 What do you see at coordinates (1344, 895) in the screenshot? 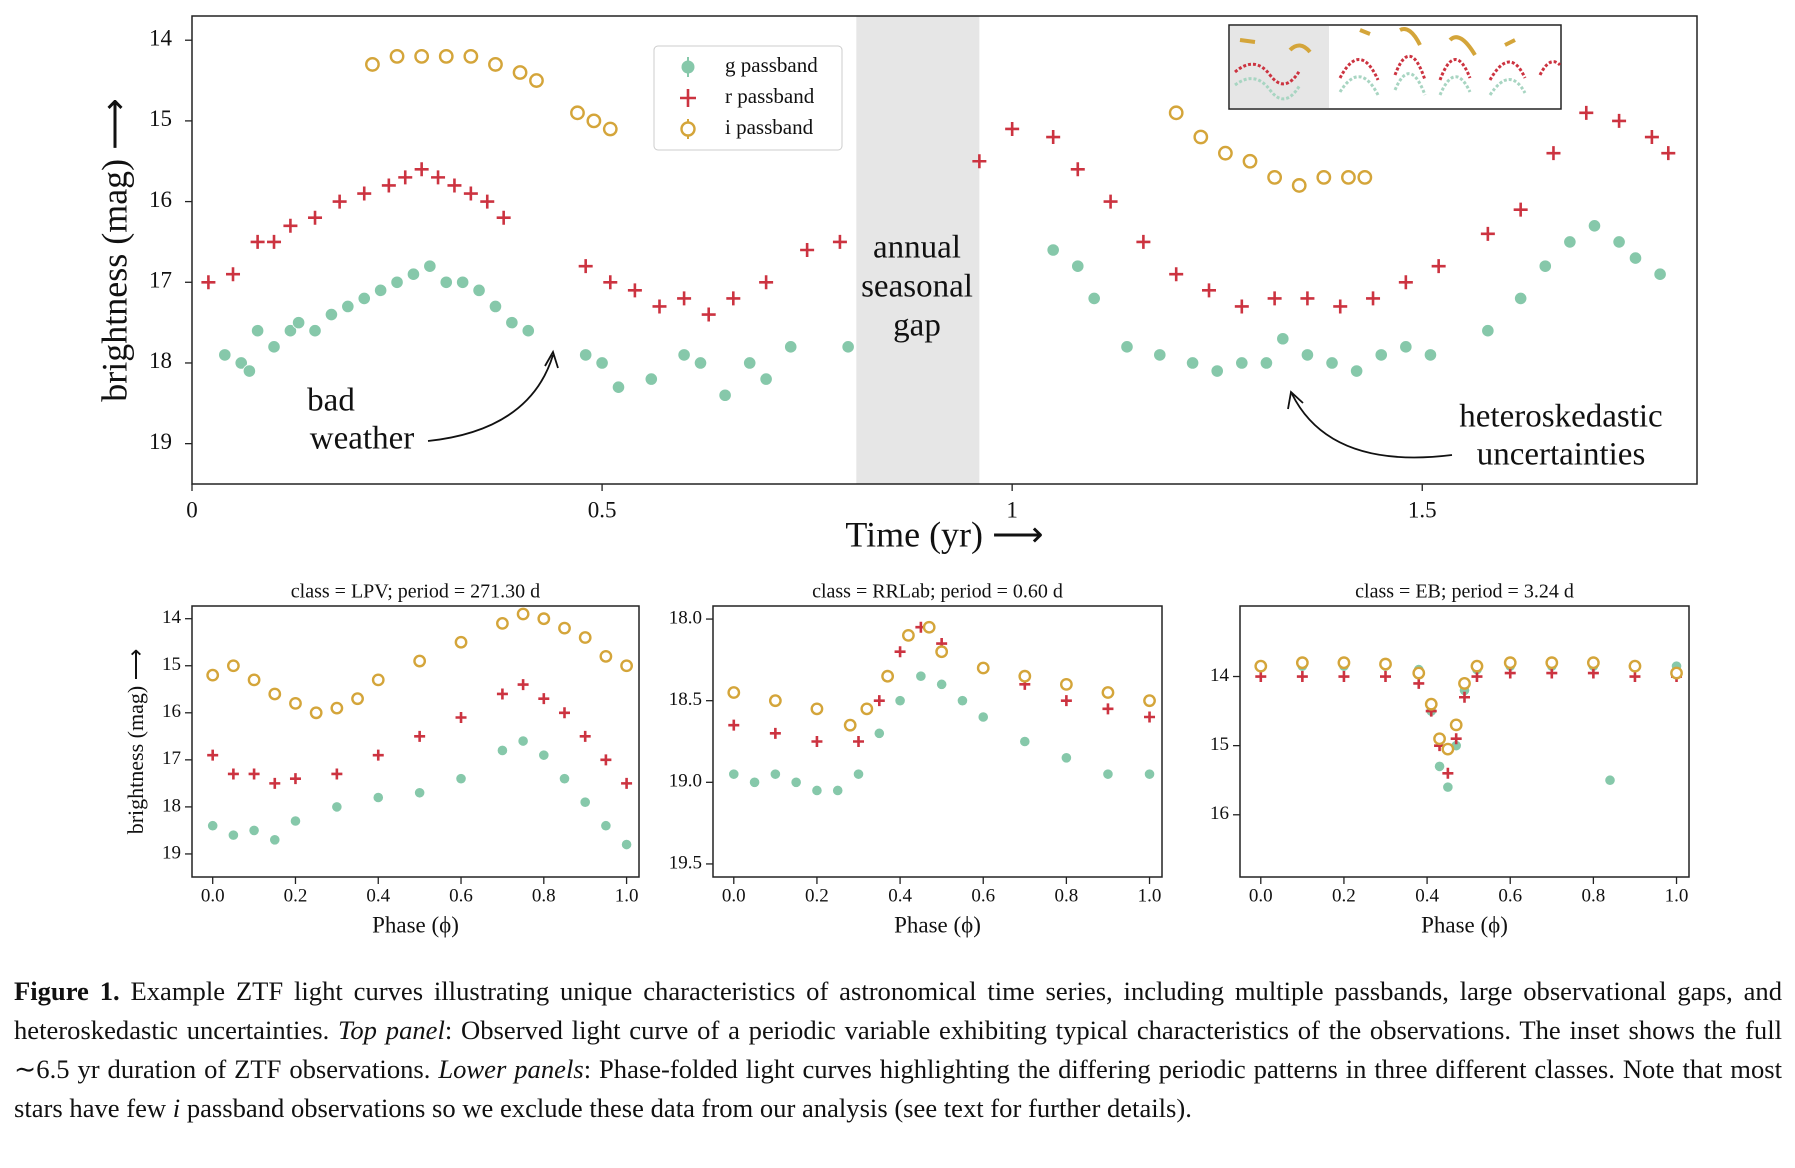
I see `x-tick-label: 0.2` at bounding box center [1344, 895].